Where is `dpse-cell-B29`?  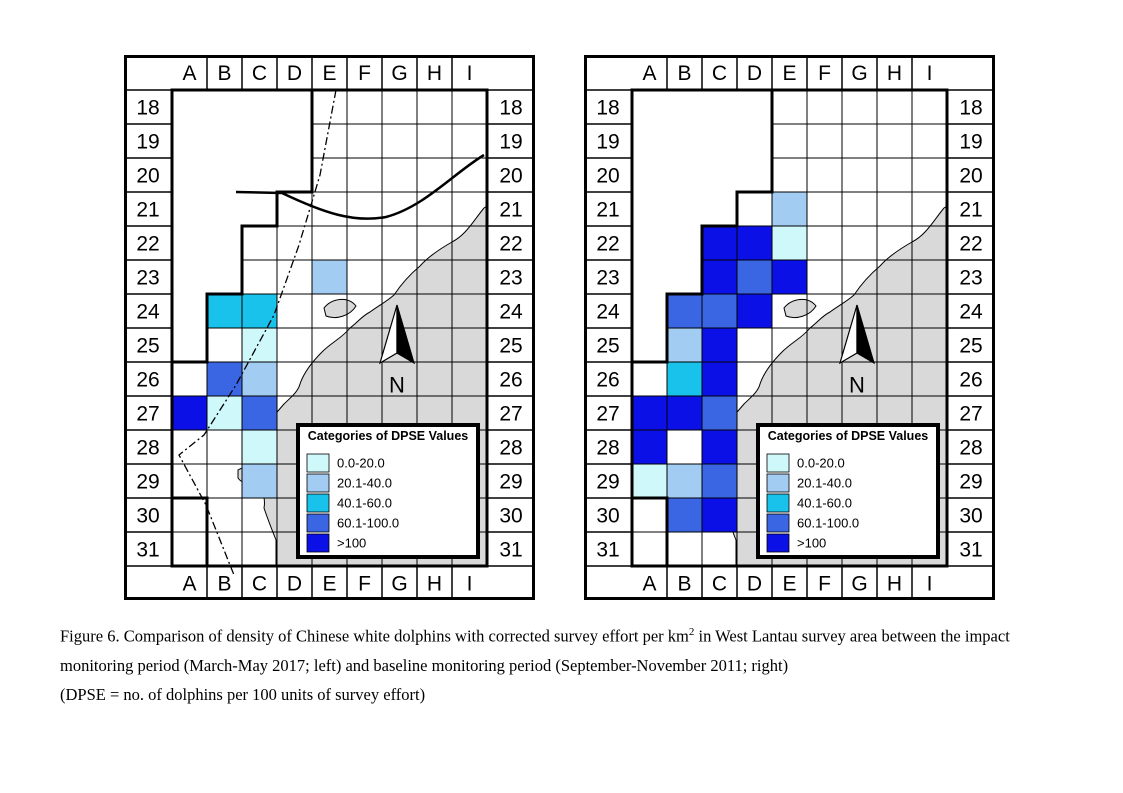 dpse-cell-B29 is located at coordinates (684, 481).